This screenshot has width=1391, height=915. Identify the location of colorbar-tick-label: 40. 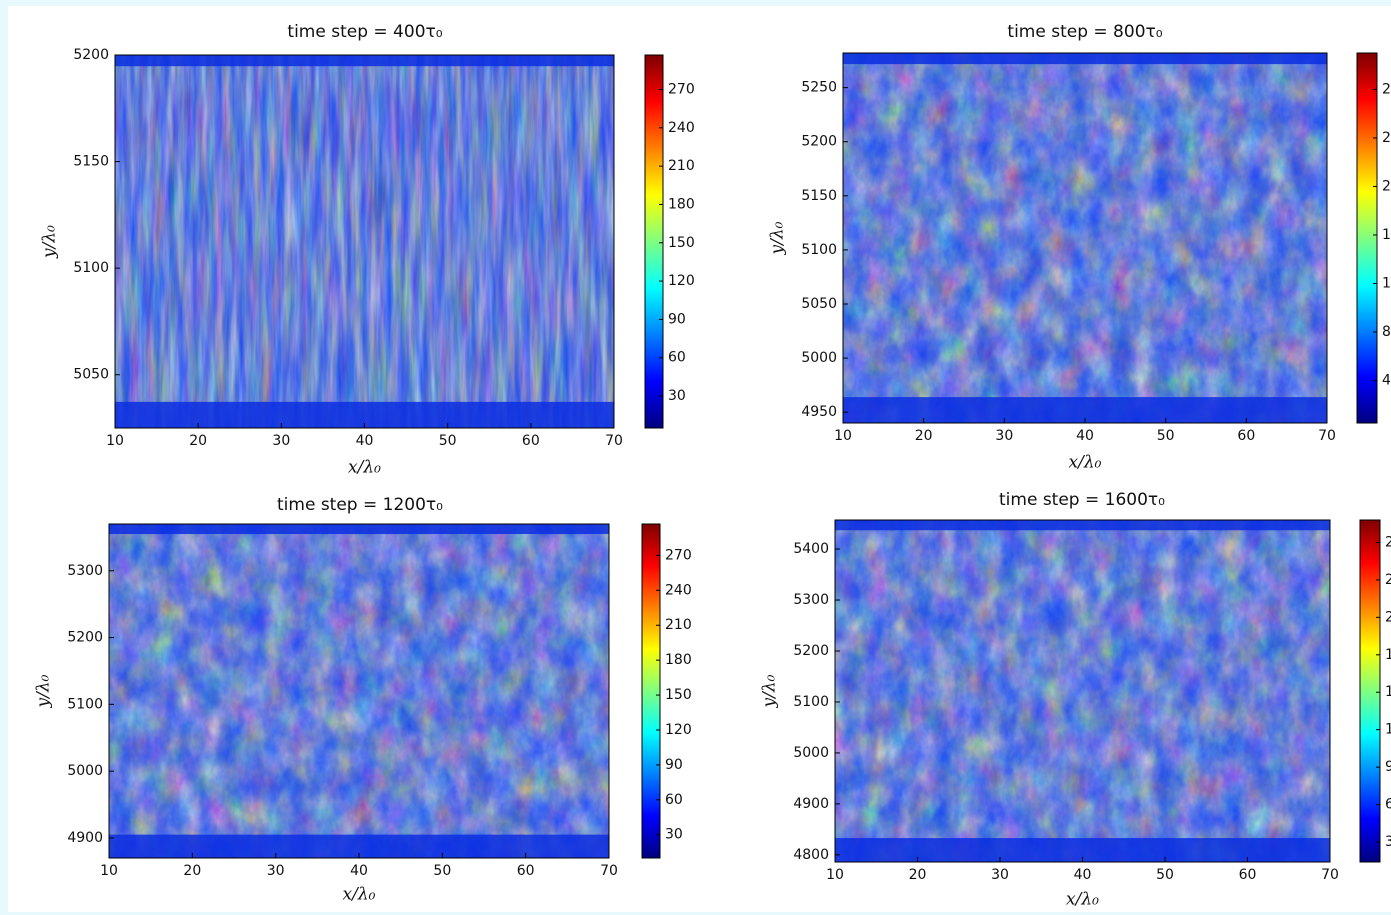
(1386, 381).